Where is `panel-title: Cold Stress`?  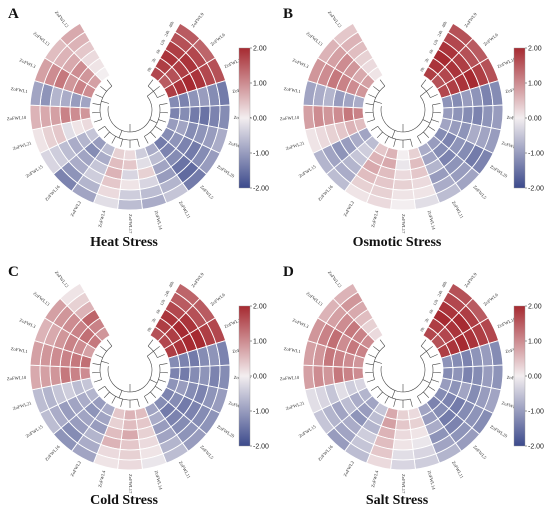 panel-title: Cold Stress is located at coordinates (124, 500).